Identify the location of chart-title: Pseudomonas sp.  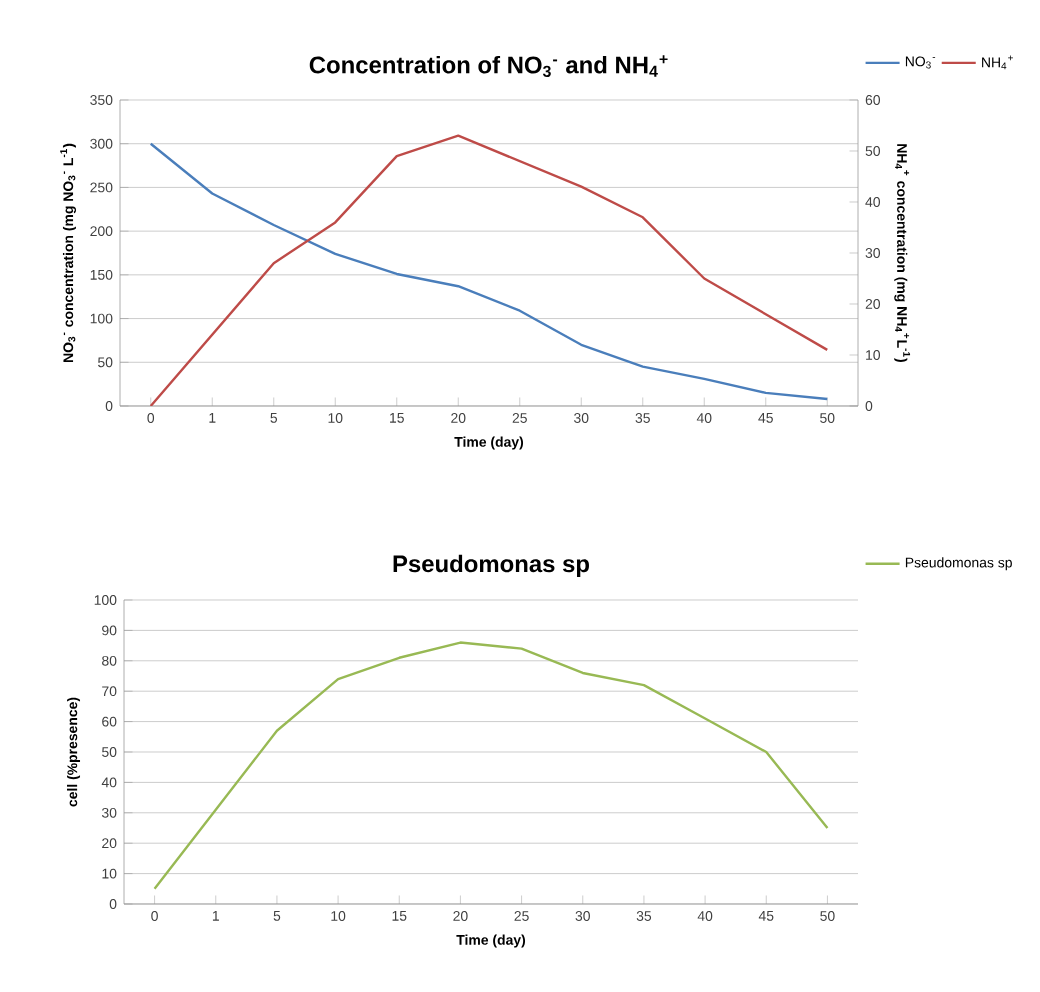
(491, 566).